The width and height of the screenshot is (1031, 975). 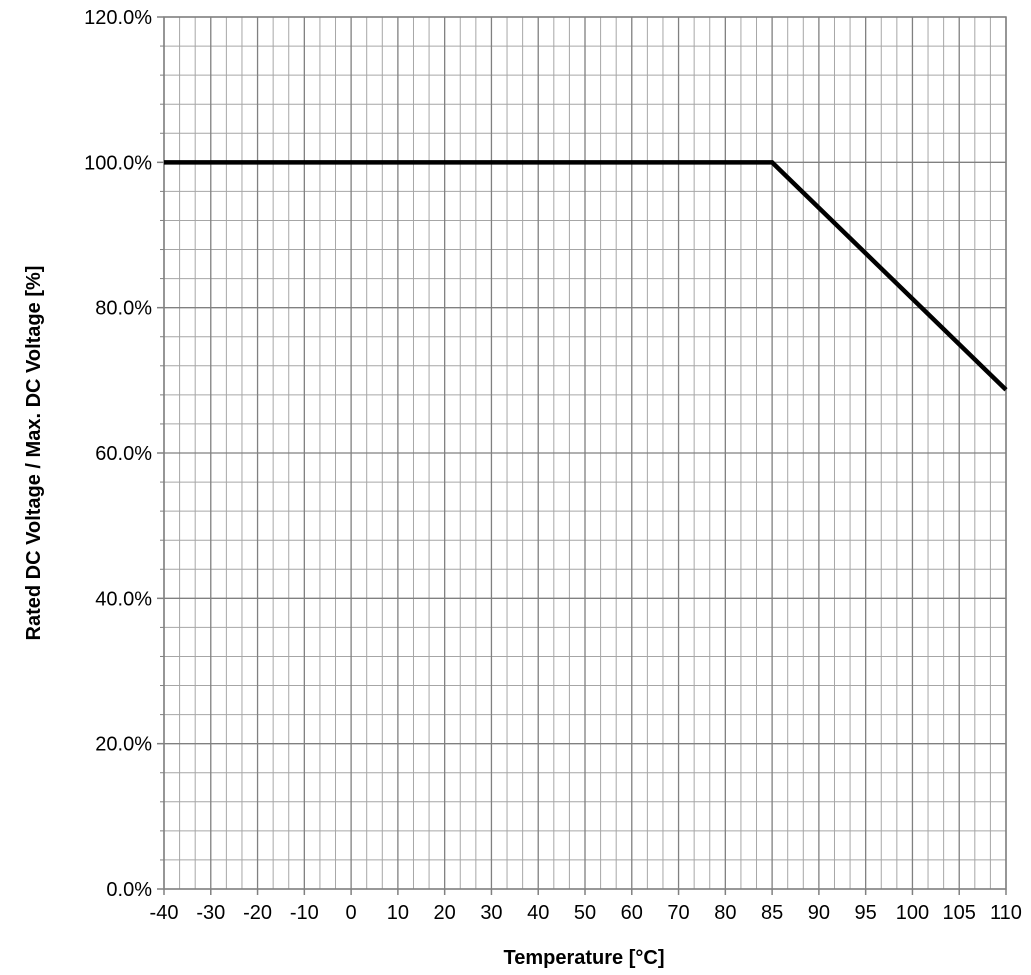 I want to click on y-tick-label: 80.0%, so click(x=123, y=309).